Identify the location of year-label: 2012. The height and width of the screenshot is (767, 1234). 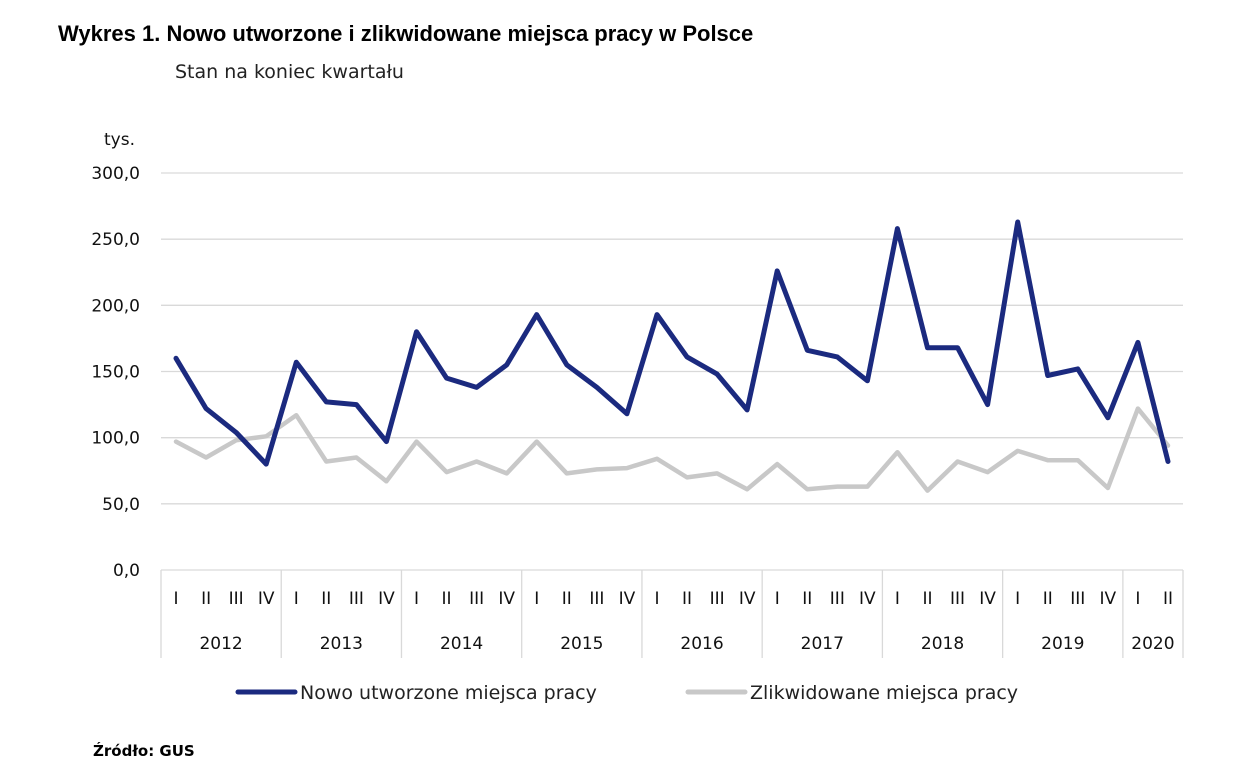
(220, 644).